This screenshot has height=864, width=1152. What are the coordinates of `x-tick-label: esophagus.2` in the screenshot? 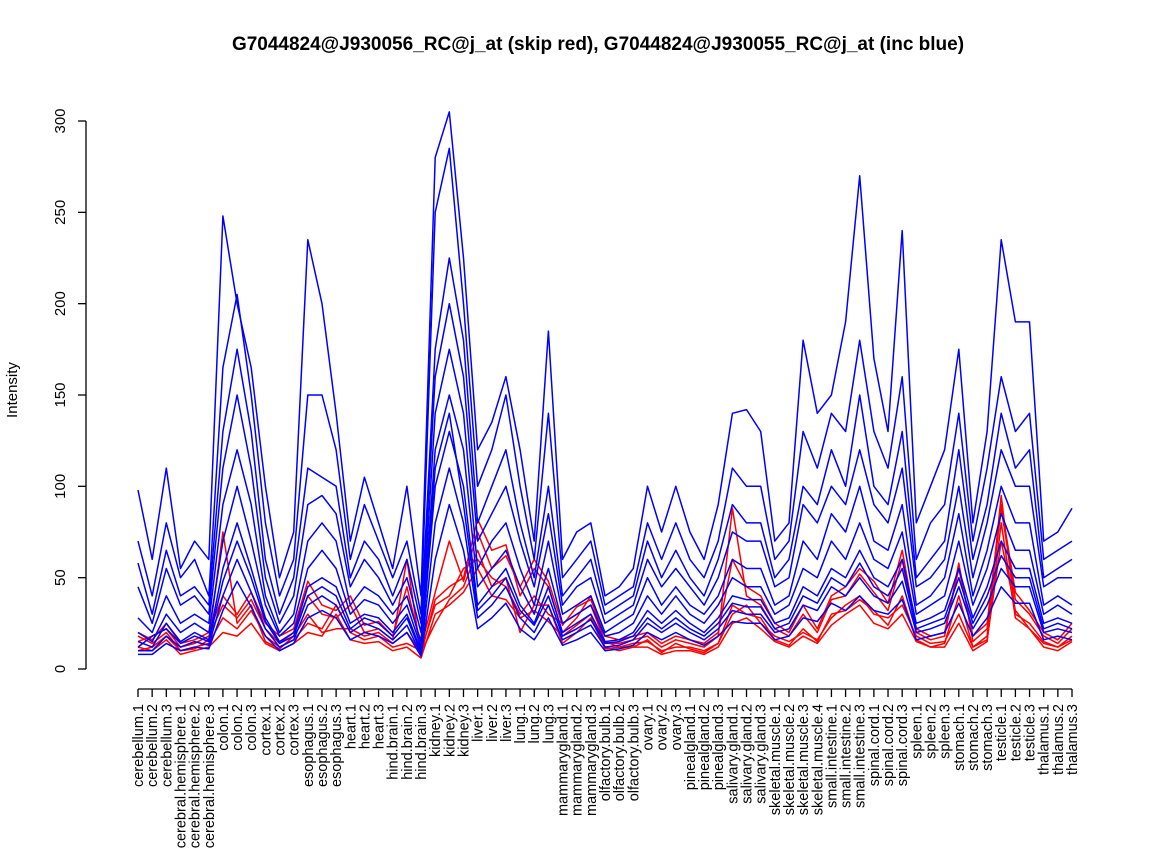 It's located at (323, 745).